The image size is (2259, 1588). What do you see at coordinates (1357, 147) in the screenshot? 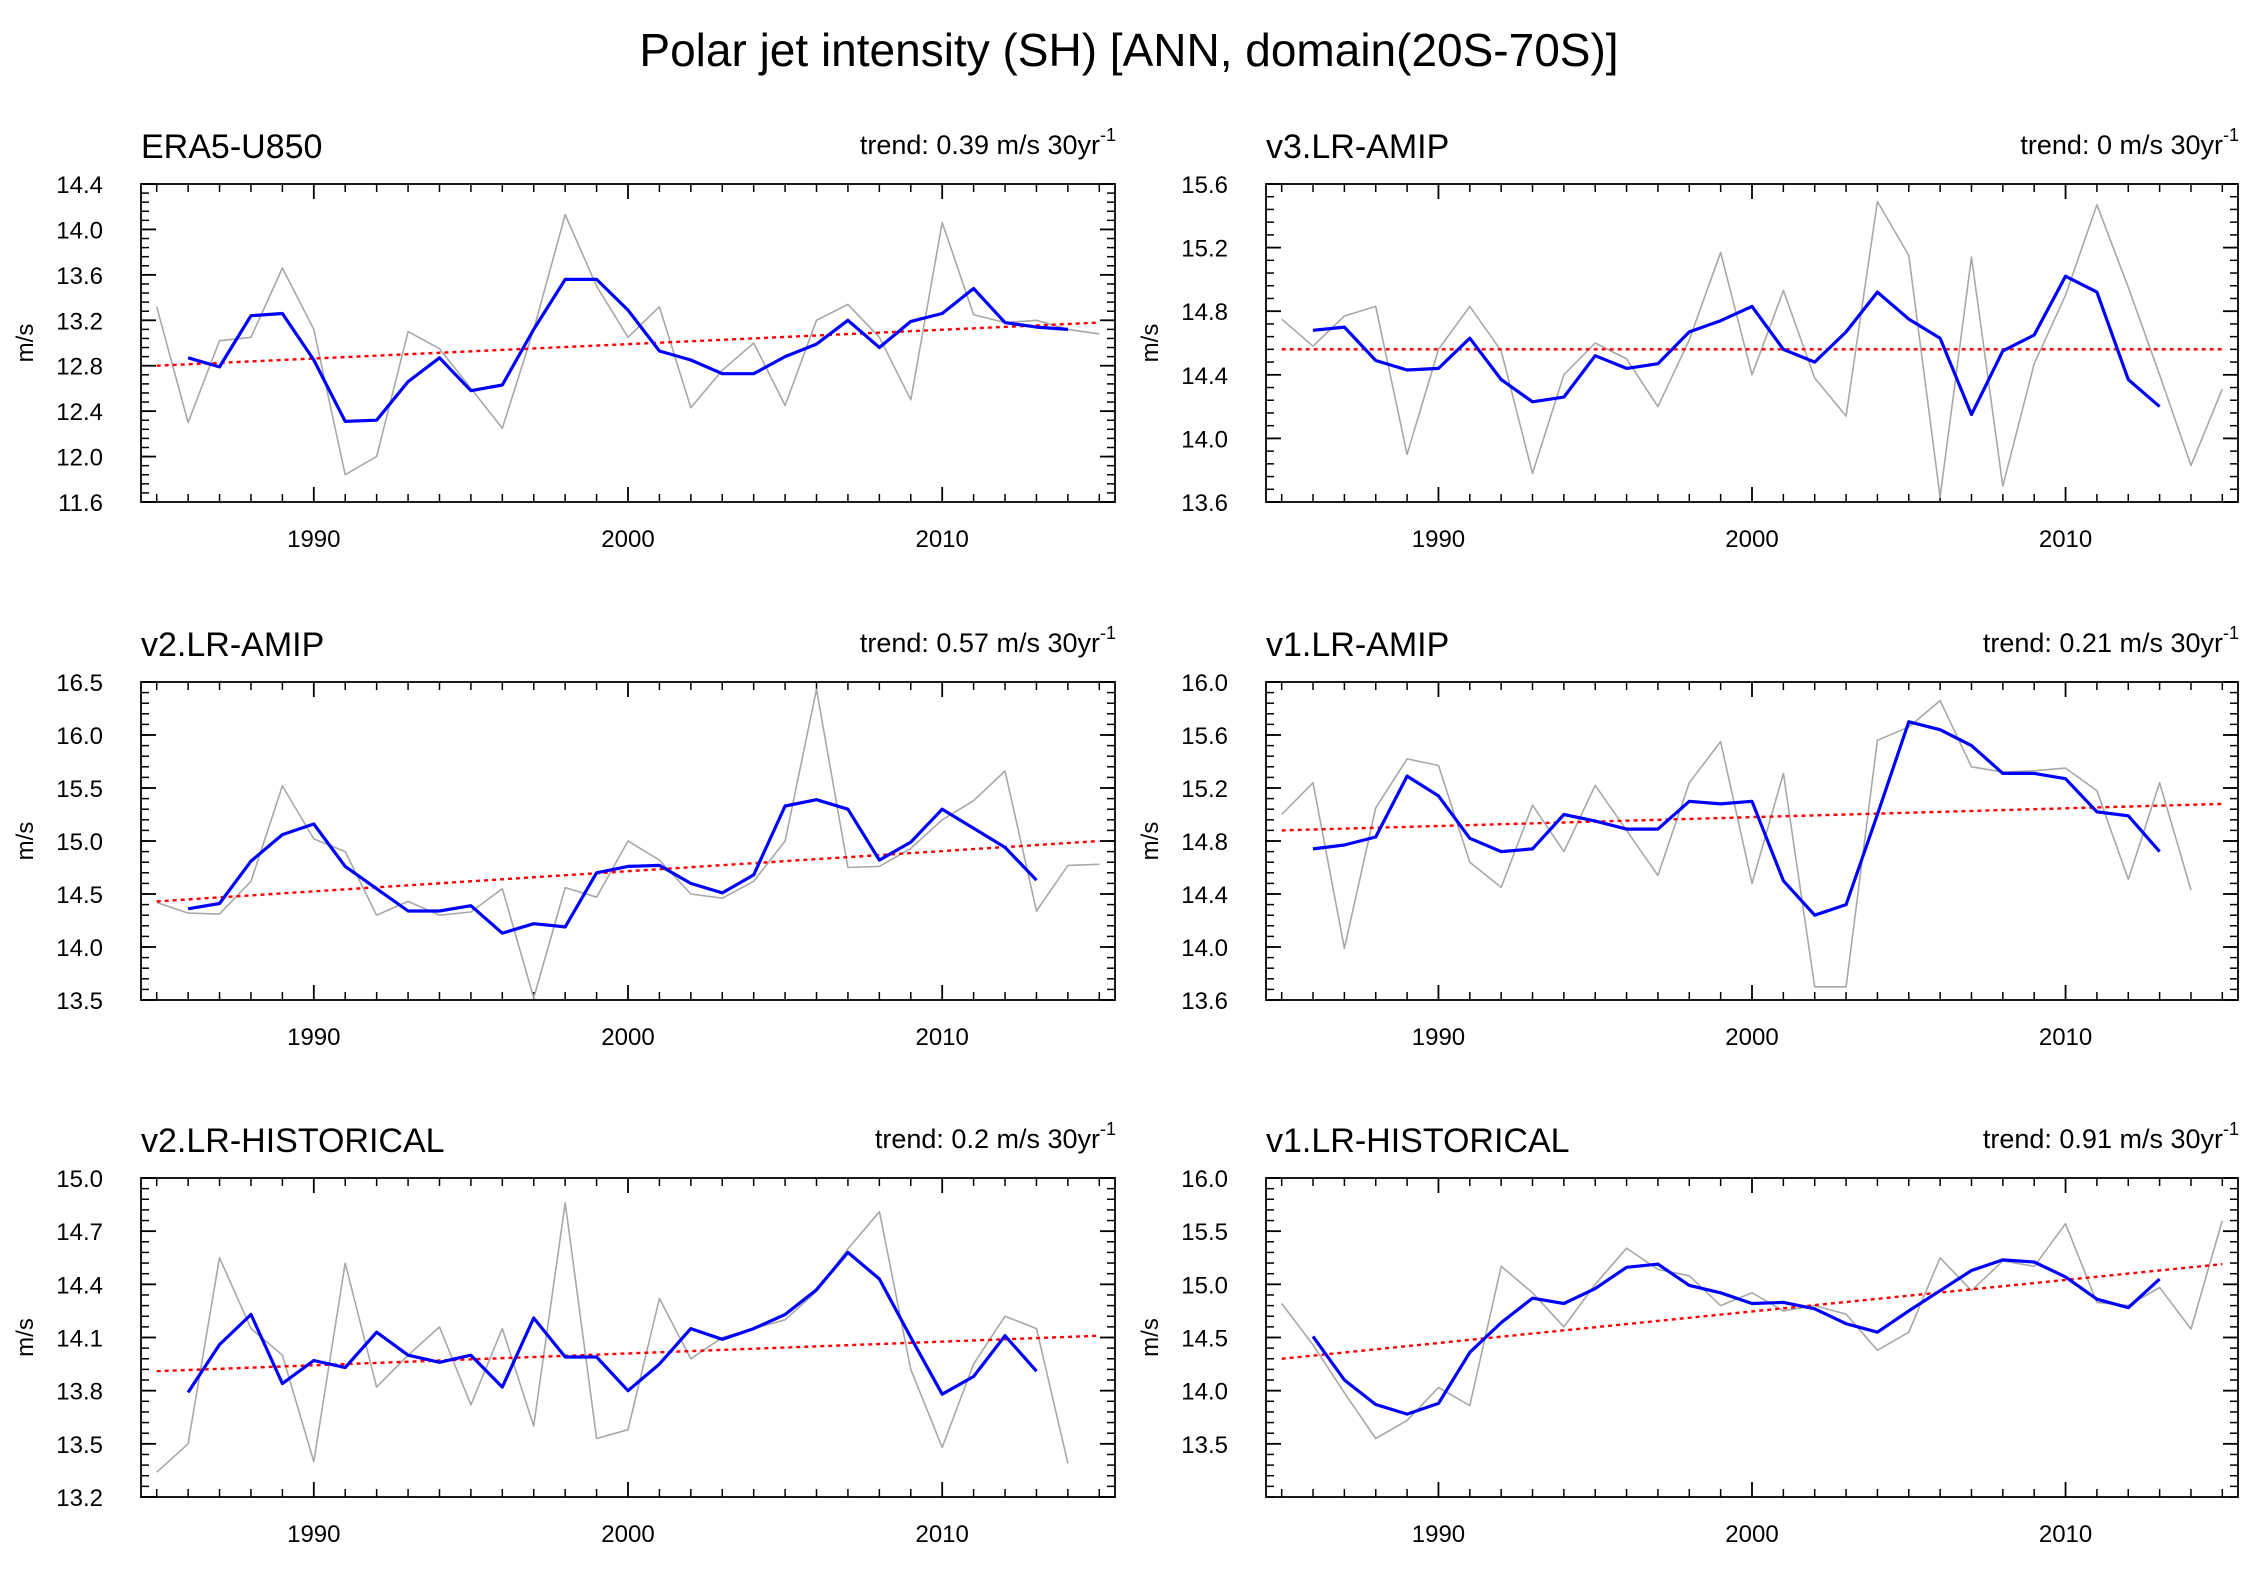
I see `panel-title: v3.LR-AMIP` at bounding box center [1357, 147].